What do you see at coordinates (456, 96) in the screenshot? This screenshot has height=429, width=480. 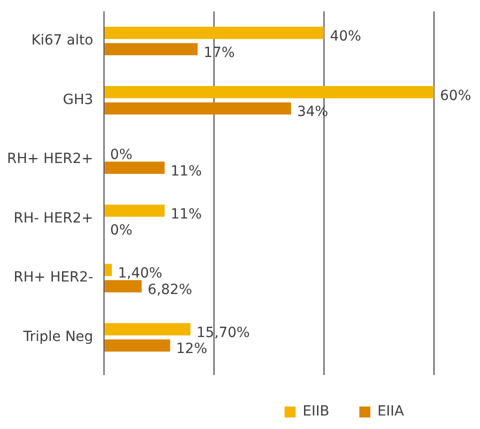 I see `data-label: 60%` at bounding box center [456, 96].